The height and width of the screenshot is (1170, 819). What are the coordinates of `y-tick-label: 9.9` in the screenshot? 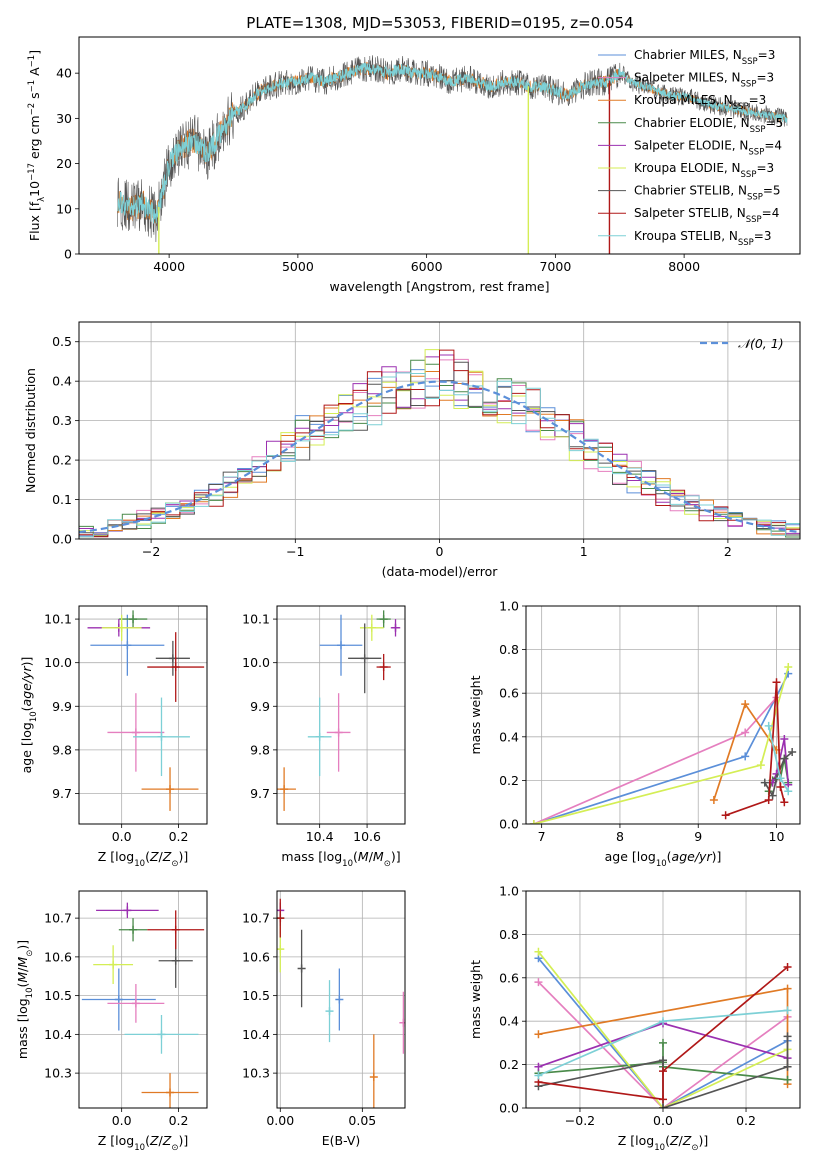 It's located at (62, 706).